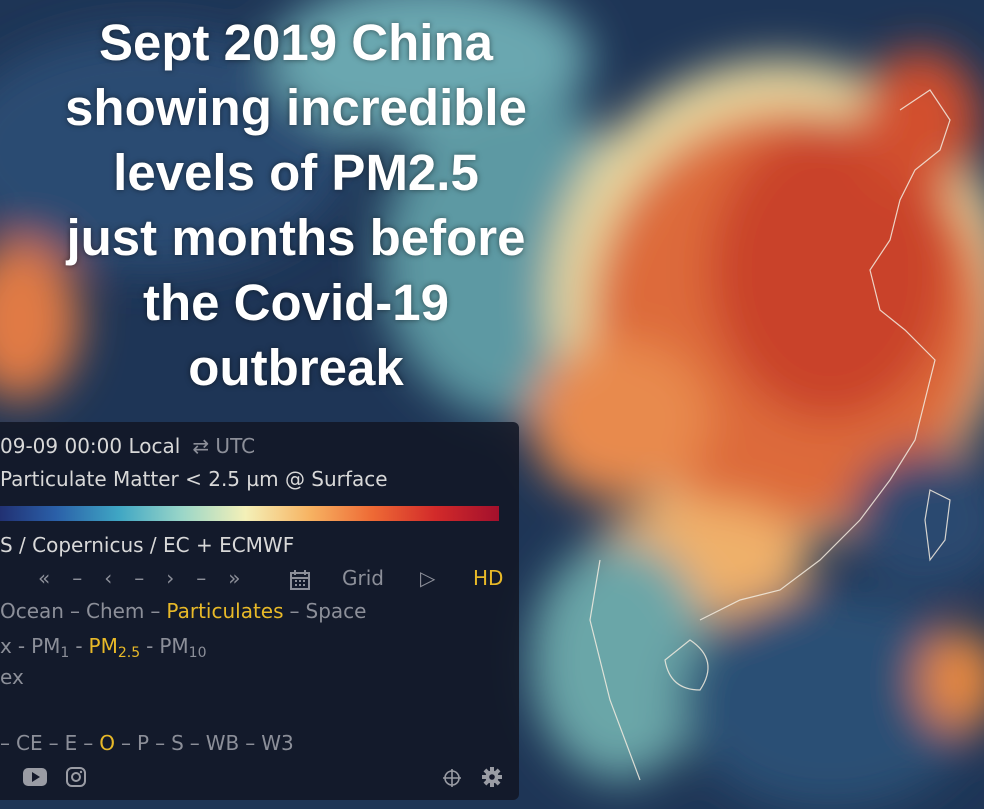  What do you see at coordinates (35, 777) in the screenshot?
I see `youtube-icon` at bounding box center [35, 777].